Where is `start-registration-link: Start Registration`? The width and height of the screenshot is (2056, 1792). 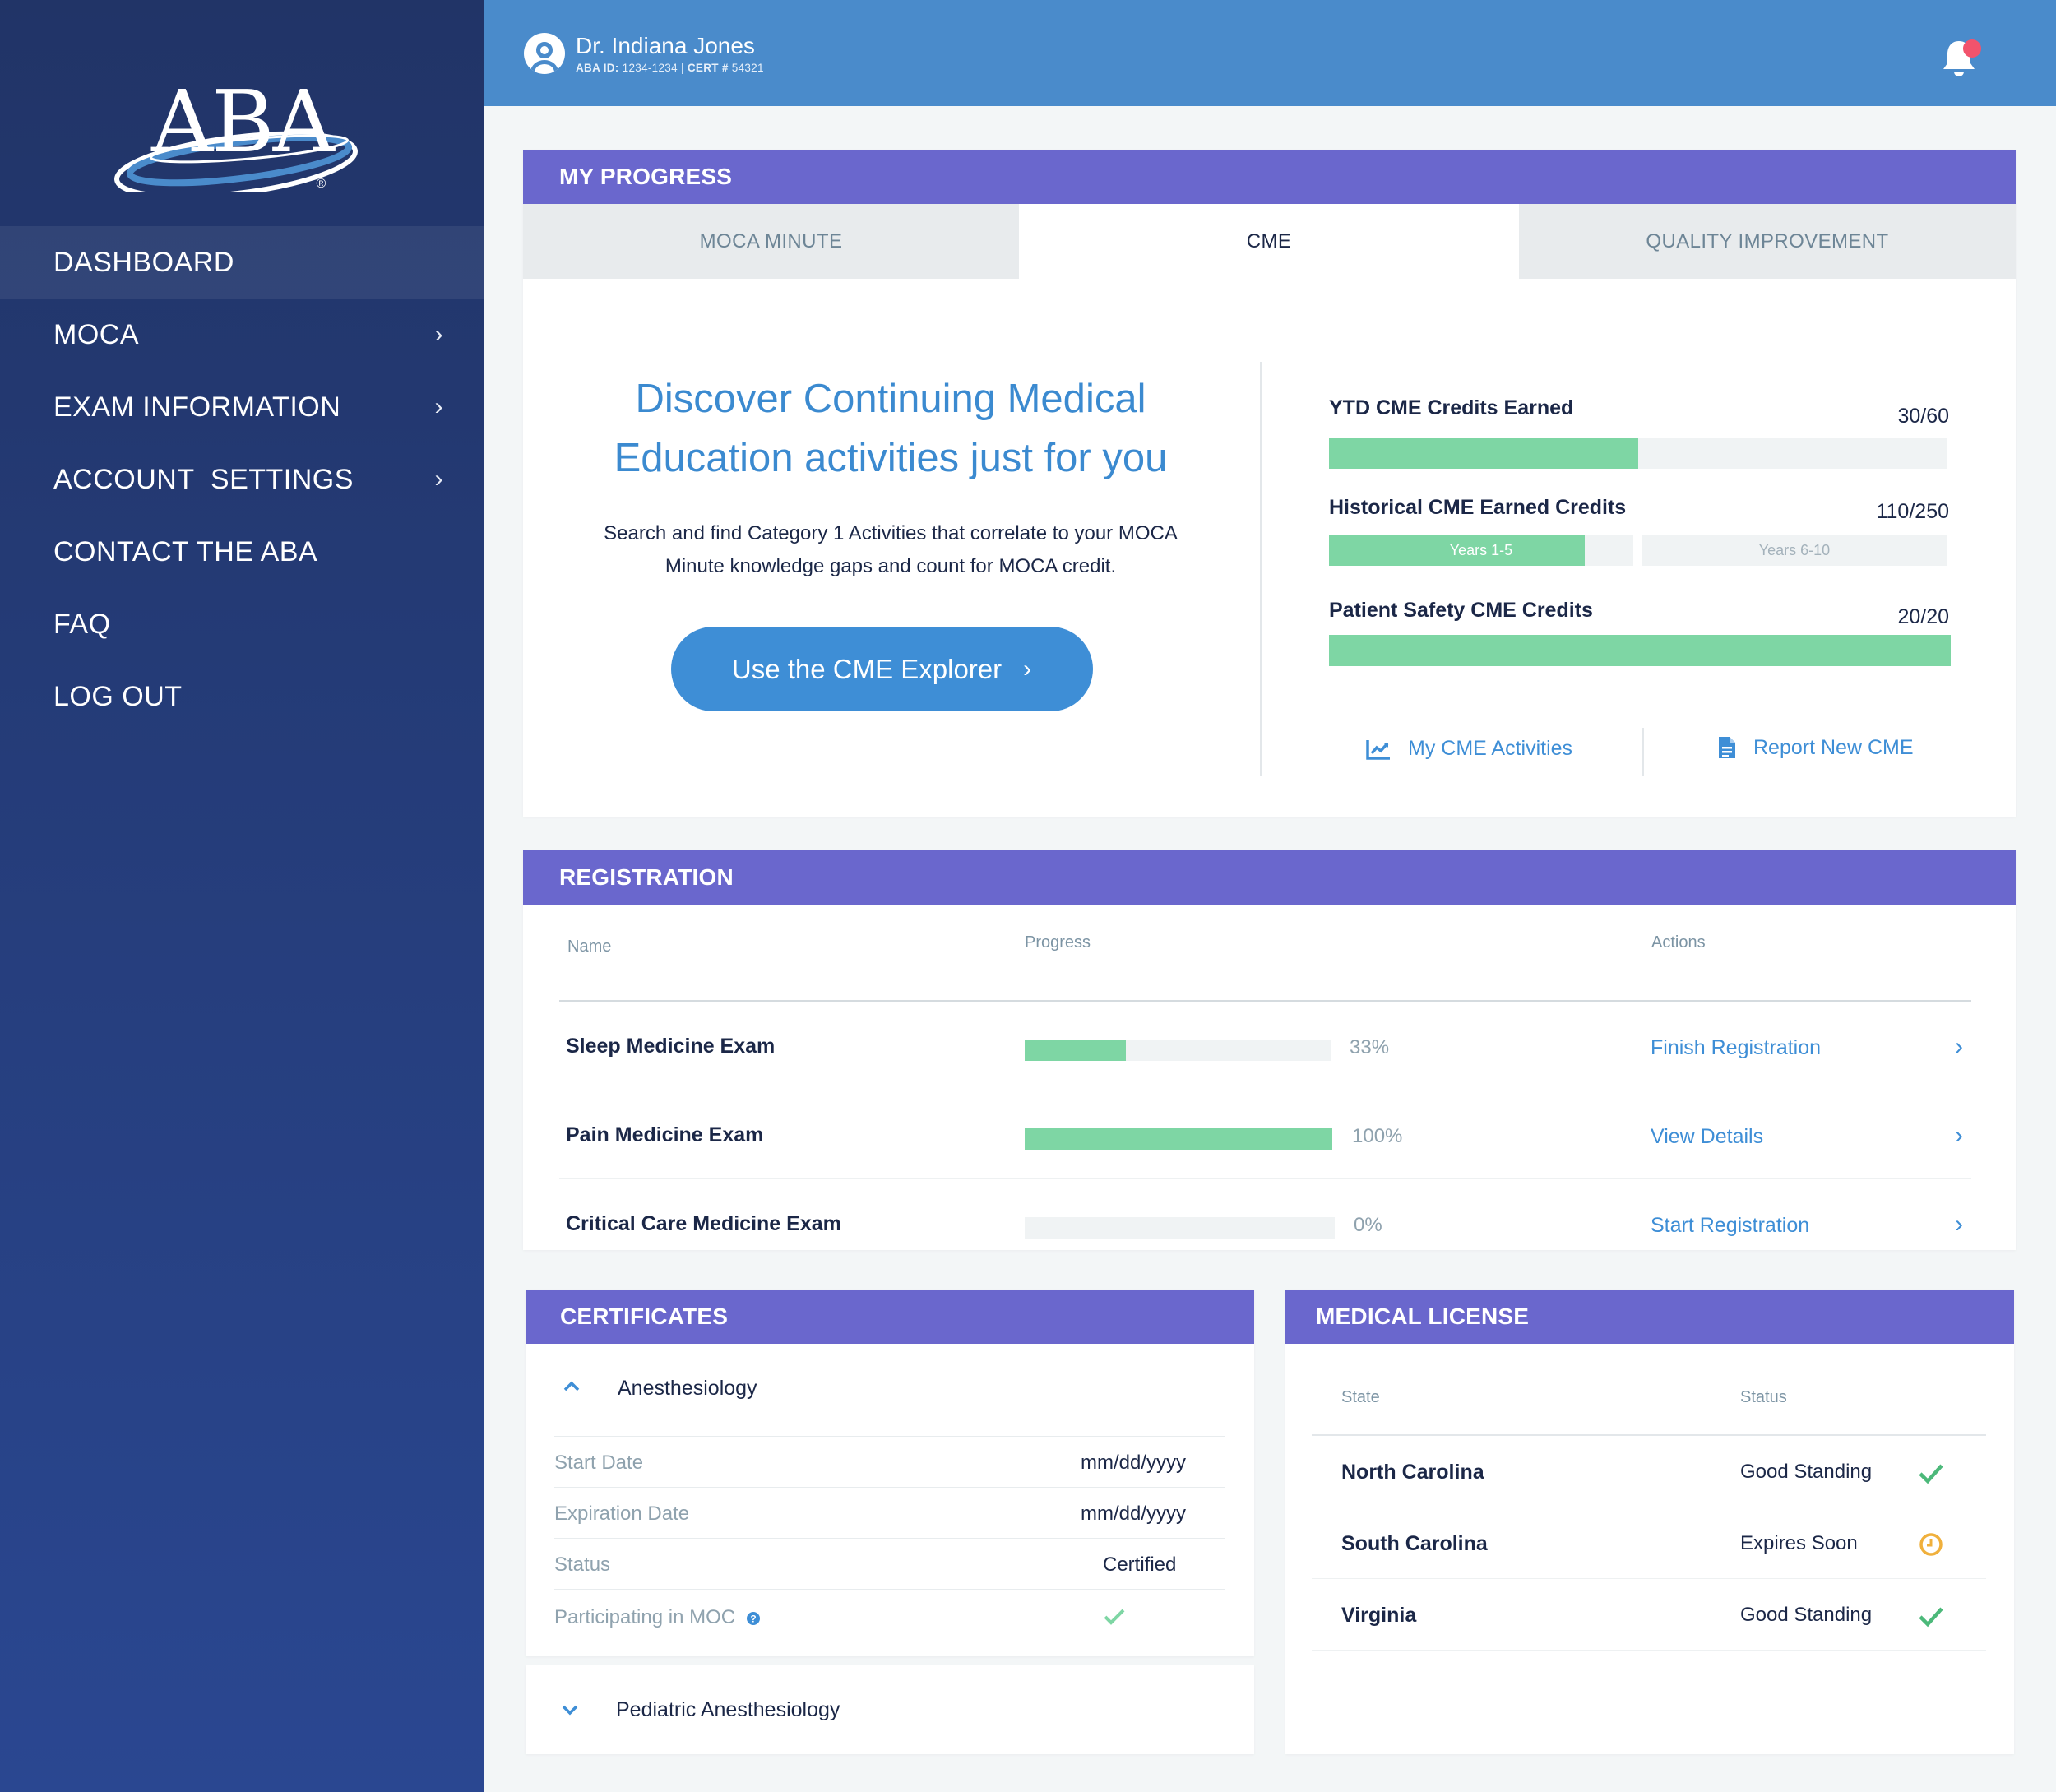
start-registration-link: Start Registration is located at coordinates (1730, 1225).